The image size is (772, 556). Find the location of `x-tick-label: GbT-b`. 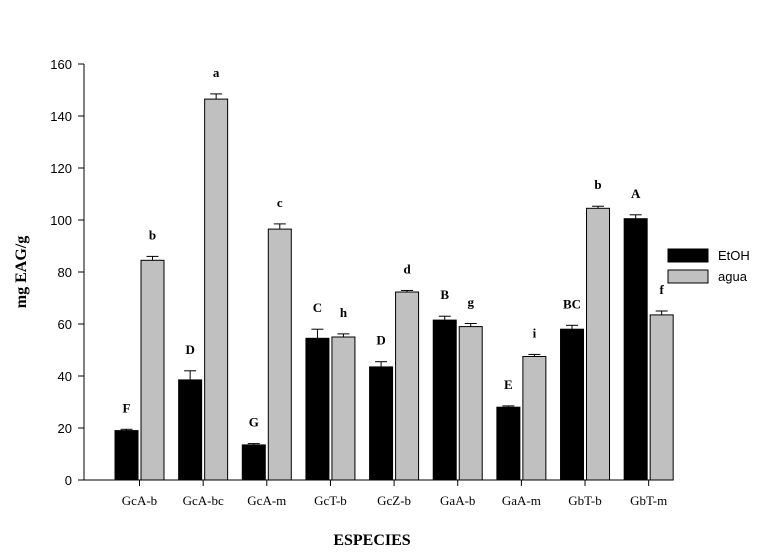

x-tick-label: GbT-b is located at coordinates (584, 500).